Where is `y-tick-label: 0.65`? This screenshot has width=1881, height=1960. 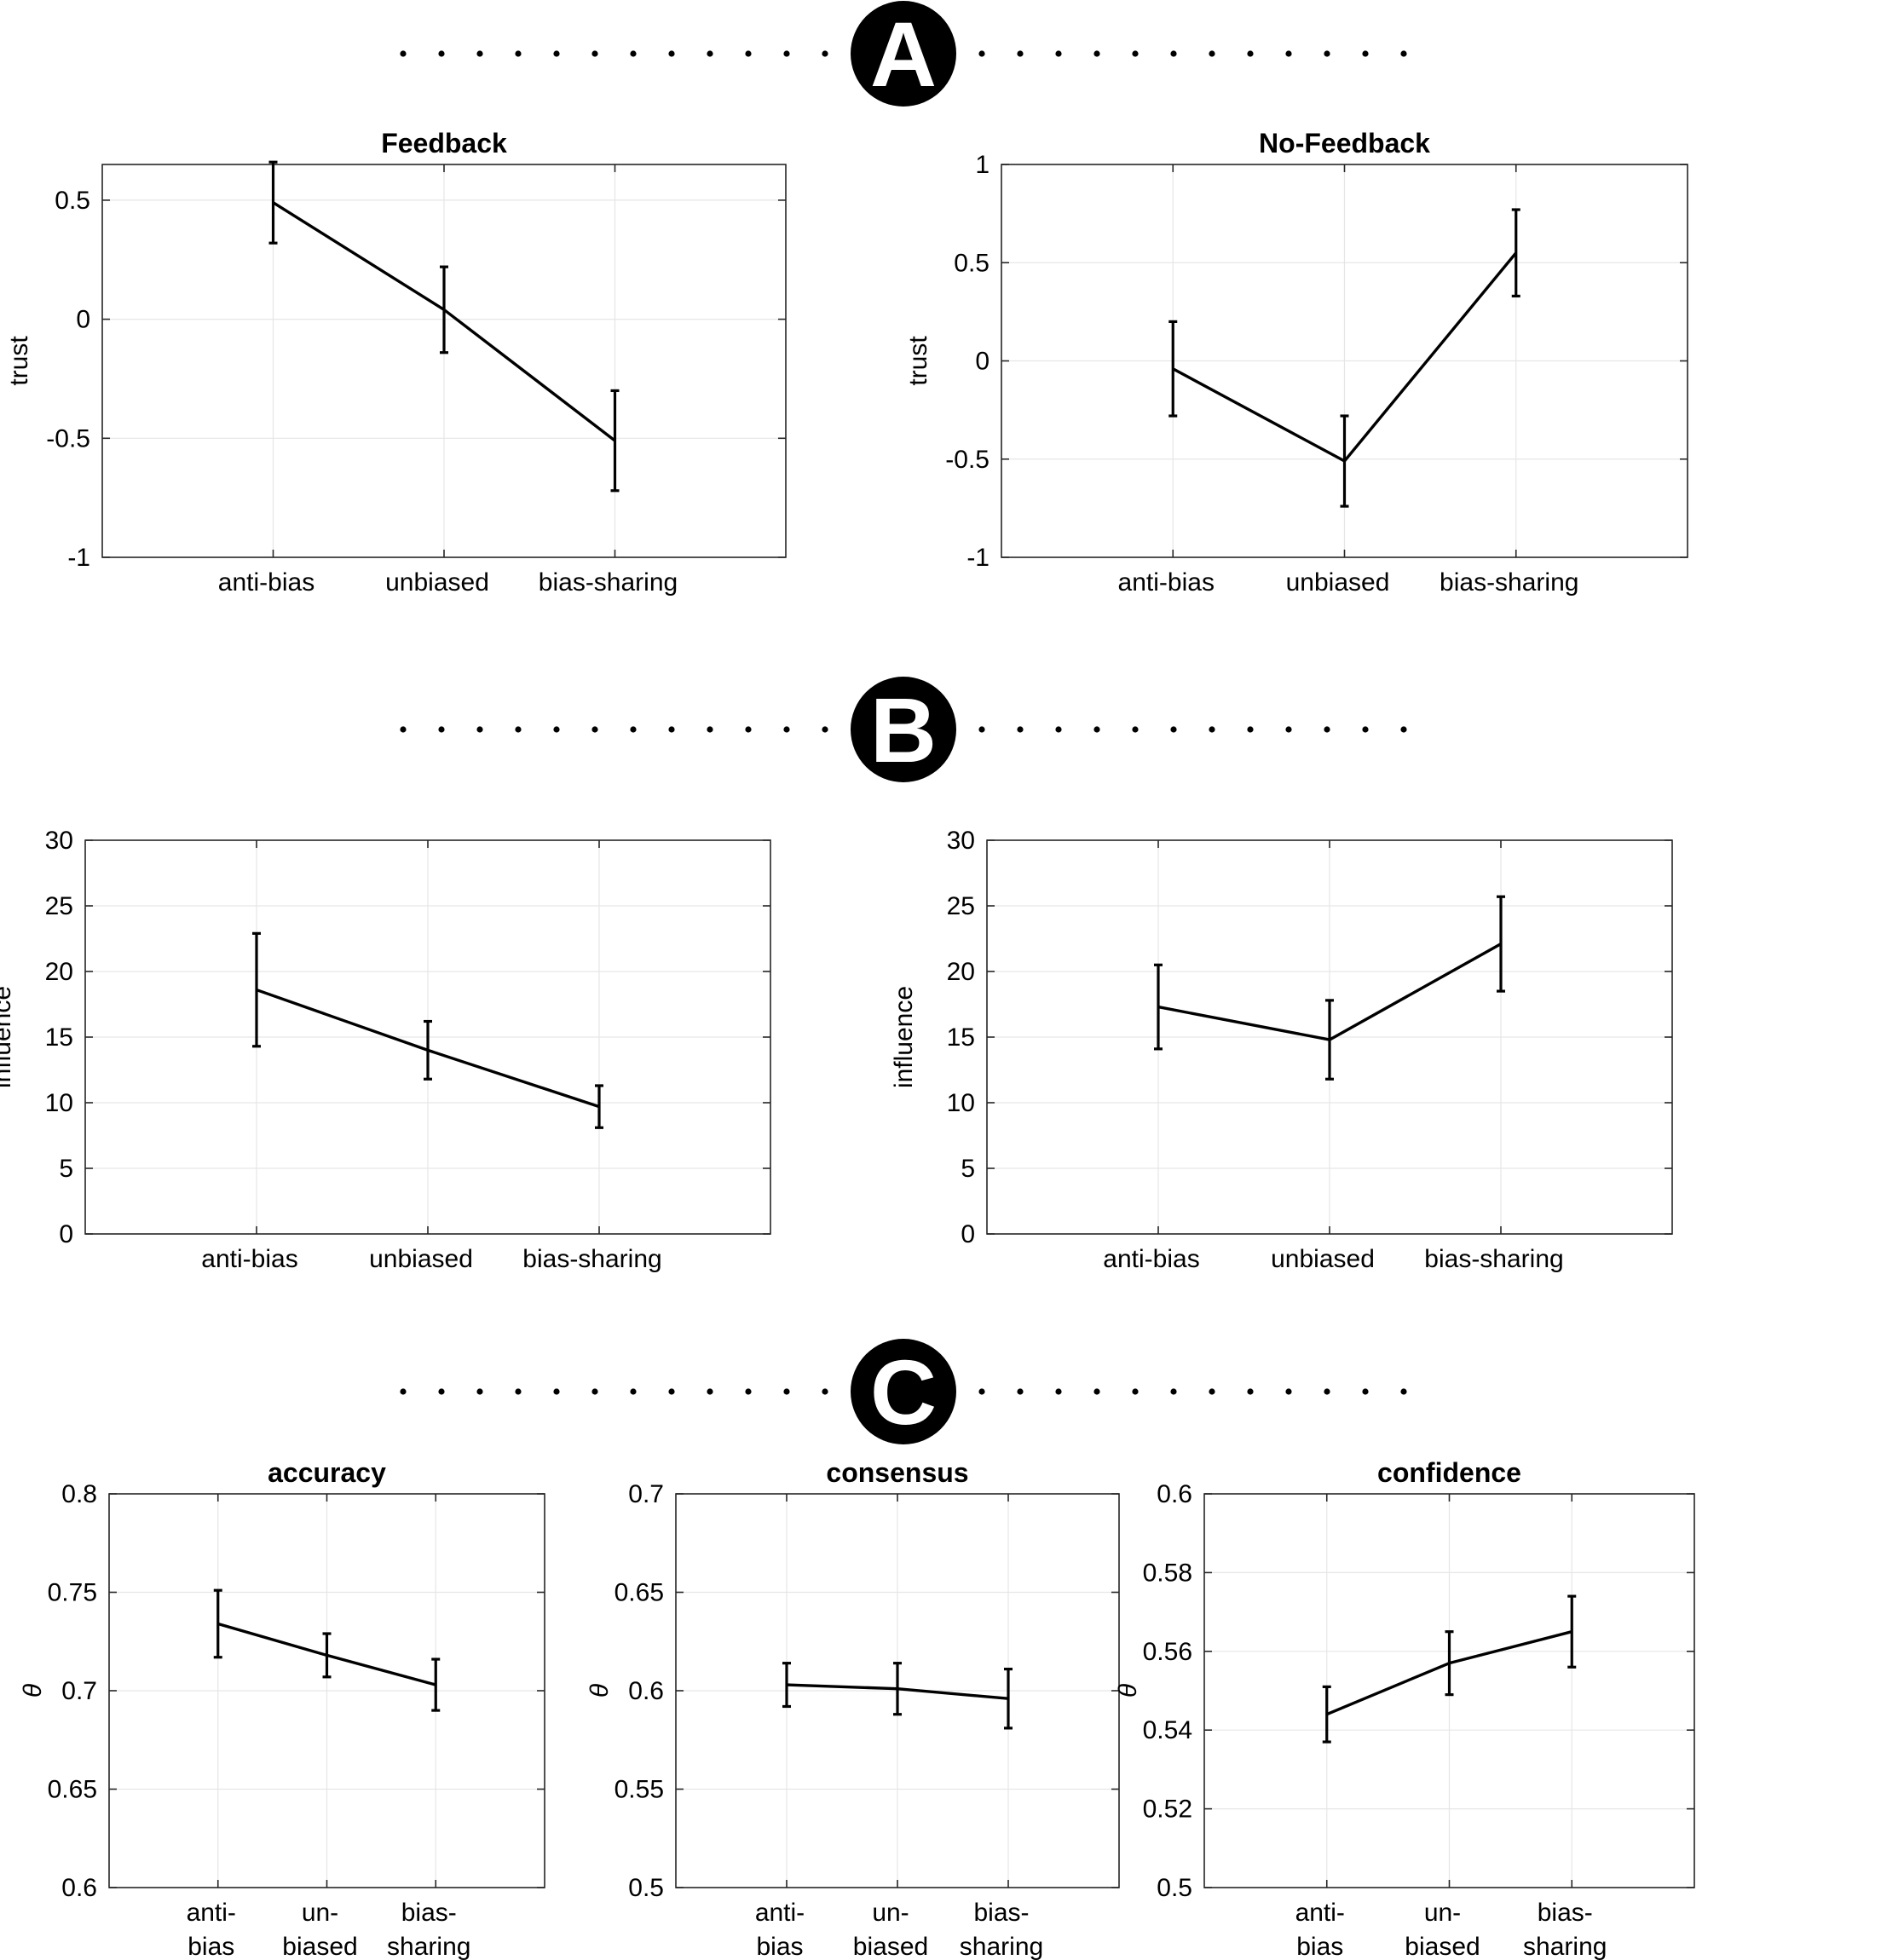
y-tick-label: 0.65 is located at coordinates (639, 1593).